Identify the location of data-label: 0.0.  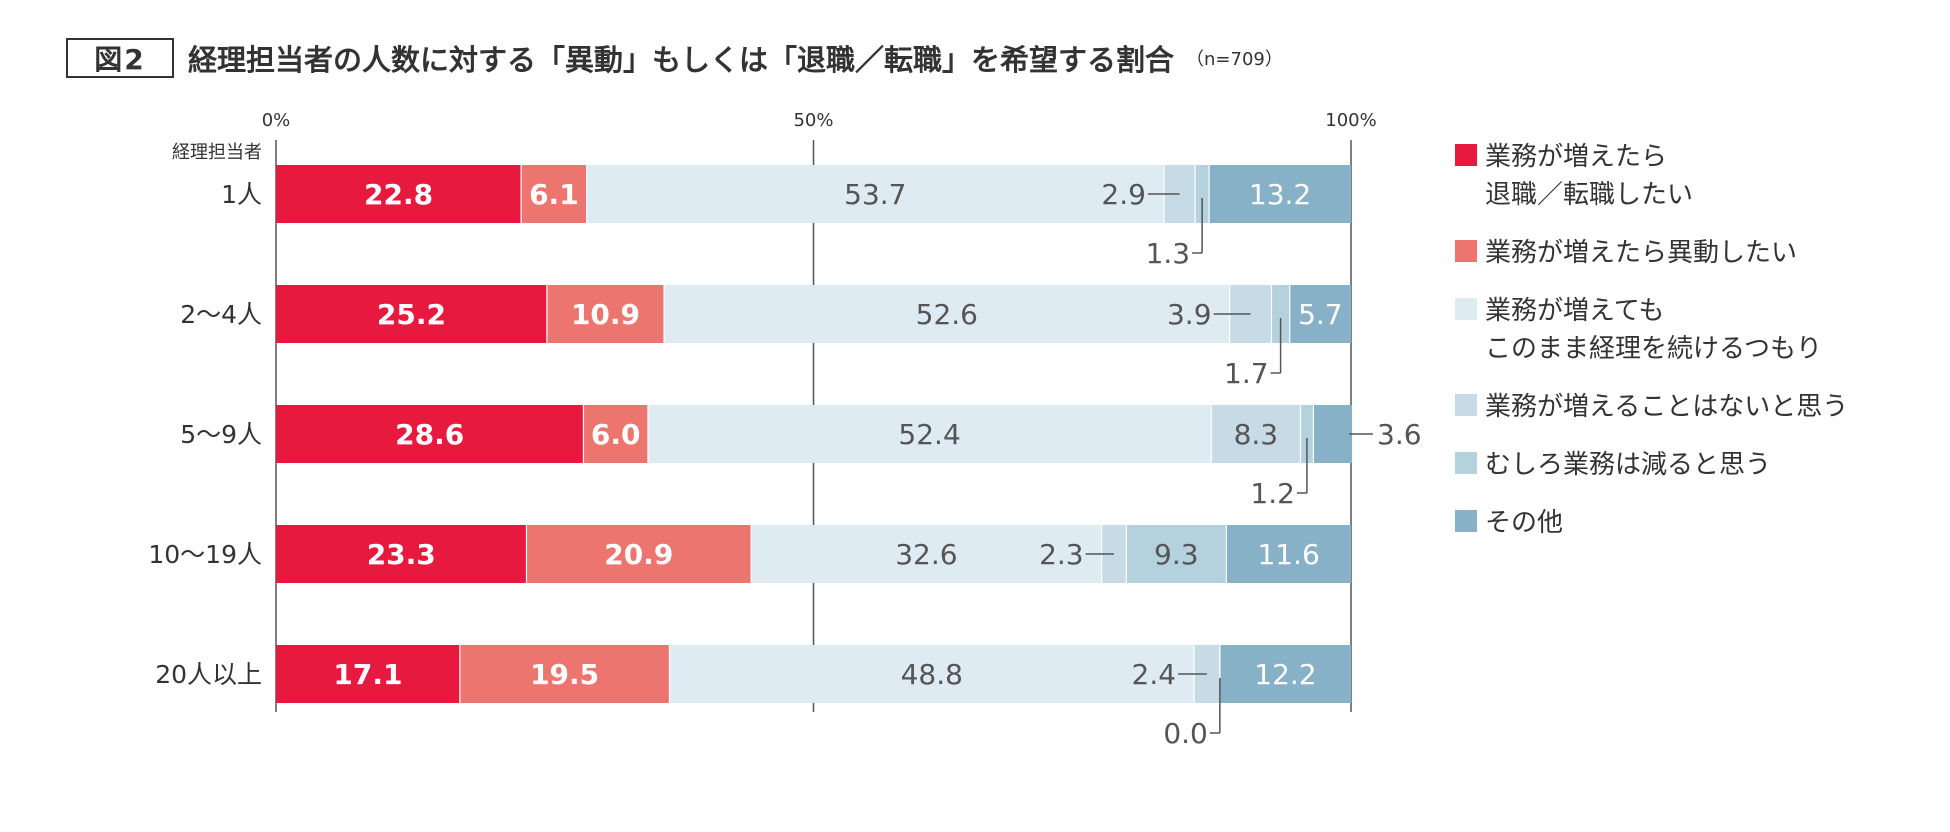
(1185, 733).